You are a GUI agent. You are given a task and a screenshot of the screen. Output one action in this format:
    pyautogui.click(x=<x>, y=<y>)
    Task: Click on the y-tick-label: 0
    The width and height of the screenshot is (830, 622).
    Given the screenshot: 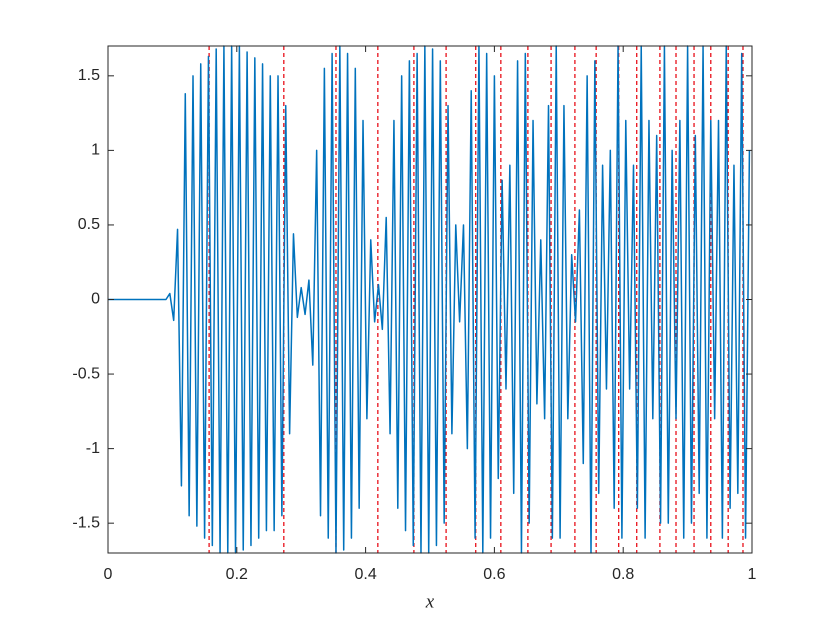 What is the action you would take?
    pyautogui.click(x=95, y=299)
    